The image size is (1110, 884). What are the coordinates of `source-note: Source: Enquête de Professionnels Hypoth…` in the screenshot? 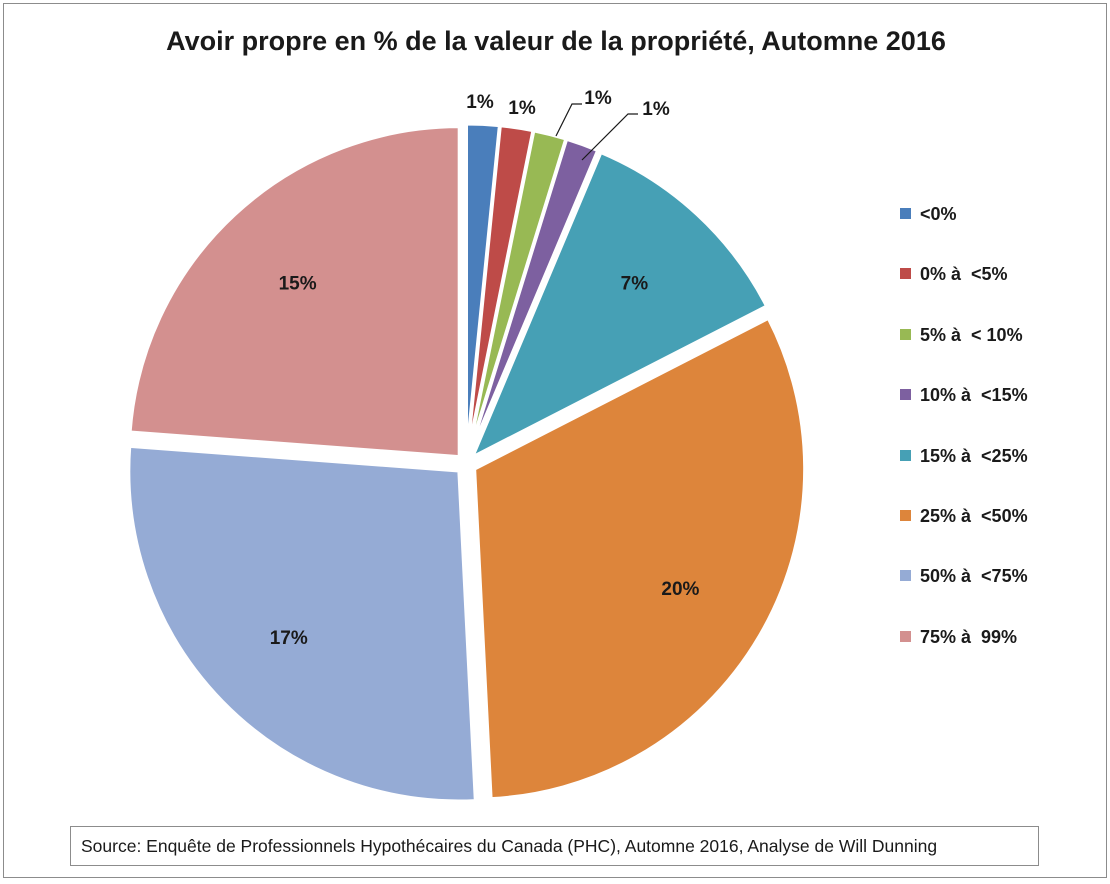 It's located at (554, 846).